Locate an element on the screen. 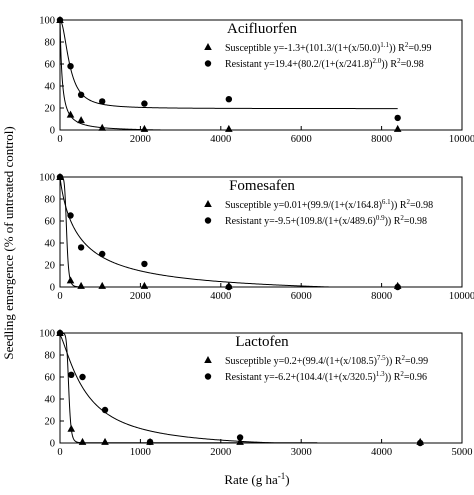  legend-equation-exponent: 2.0 is located at coordinates (376, 61).